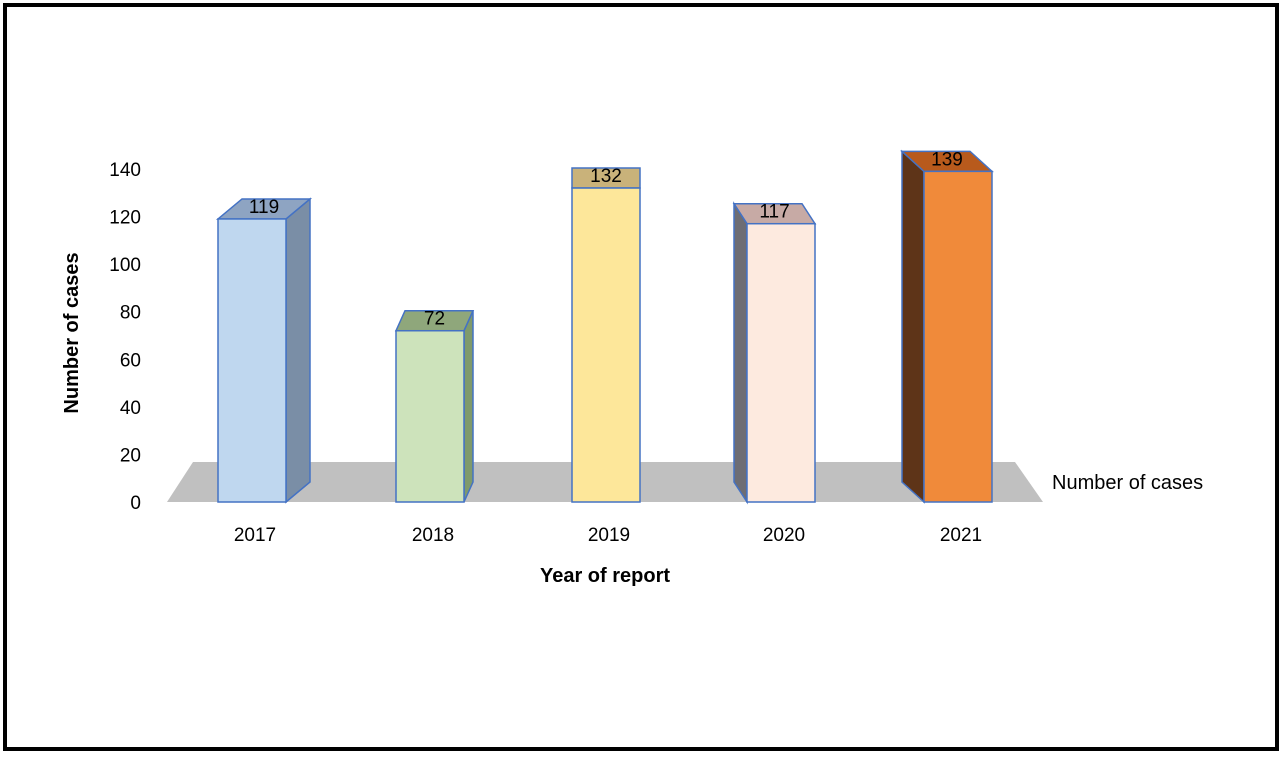 Image resolution: width=1280 pixels, height=758 pixels. Describe the element at coordinates (130, 360) in the screenshot. I see `y-tick-label: 60` at that location.